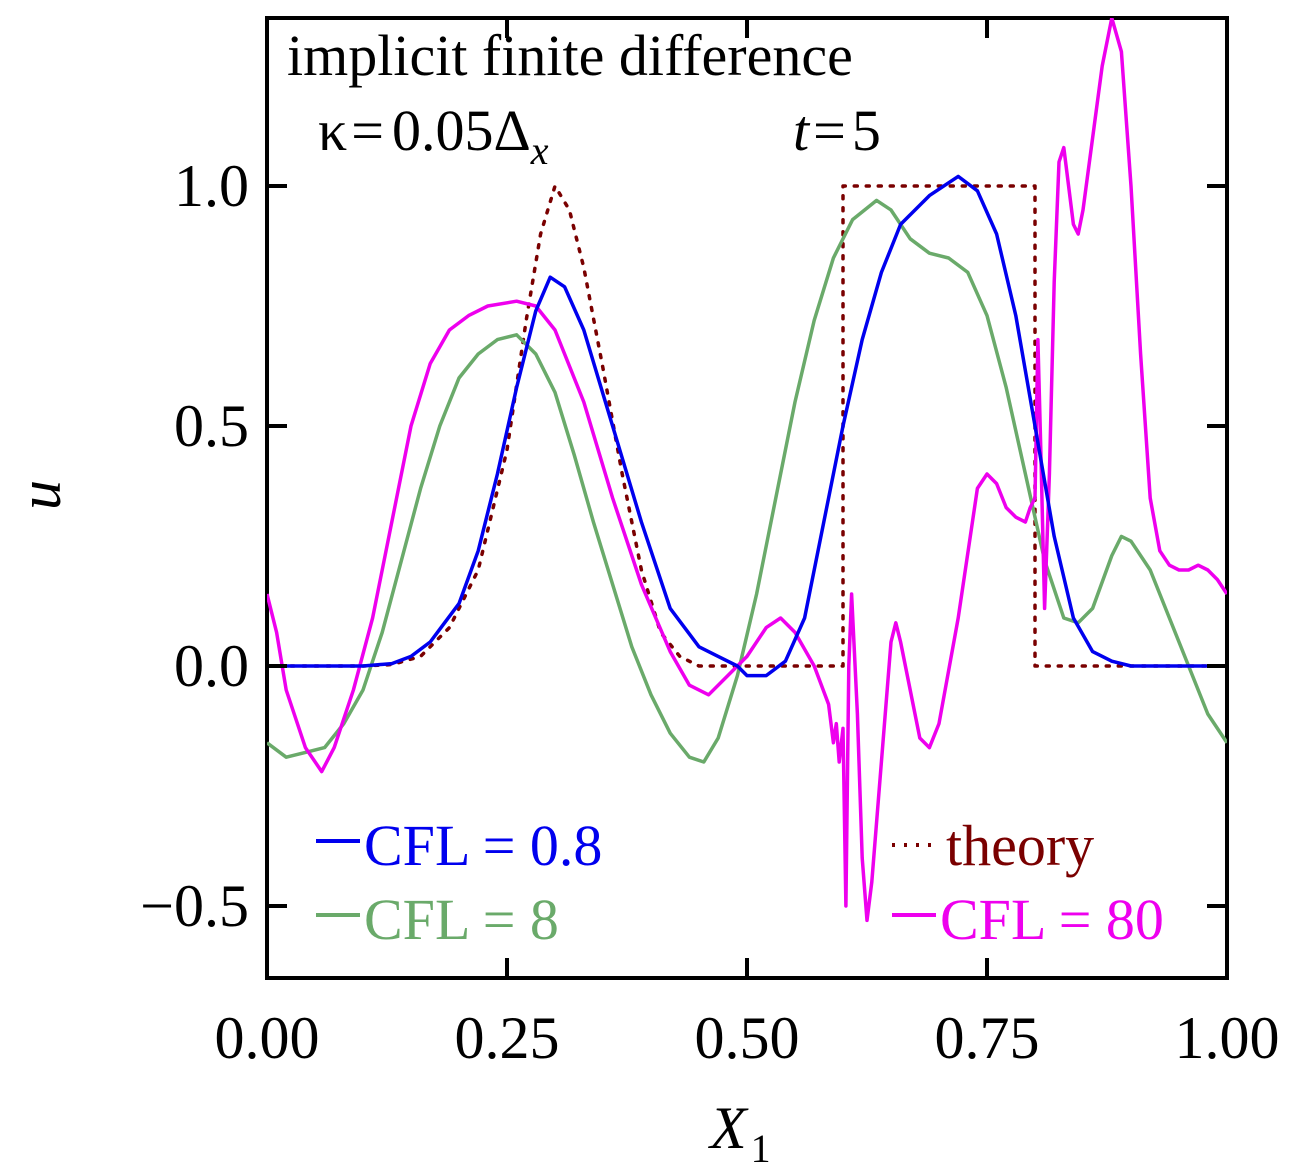  What do you see at coordinates (40, 495) in the screenshot?
I see `y-axis-label: u` at bounding box center [40, 495].